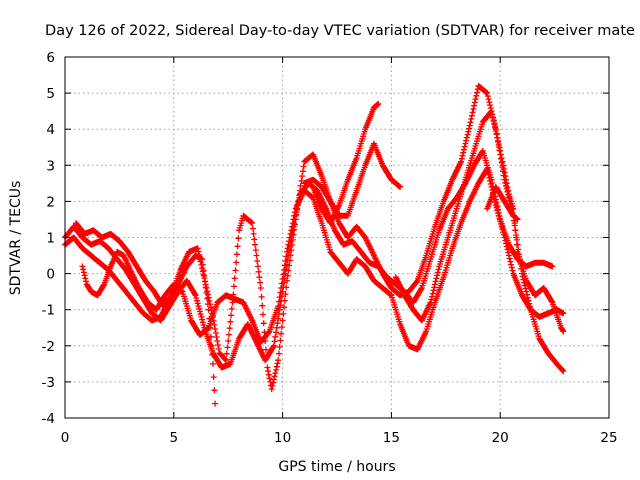 This screenshot has width=640, height=480. Describe the element at coordinates (48, 347) in the screenshot. I see `y-tick-label: -2` at that location.